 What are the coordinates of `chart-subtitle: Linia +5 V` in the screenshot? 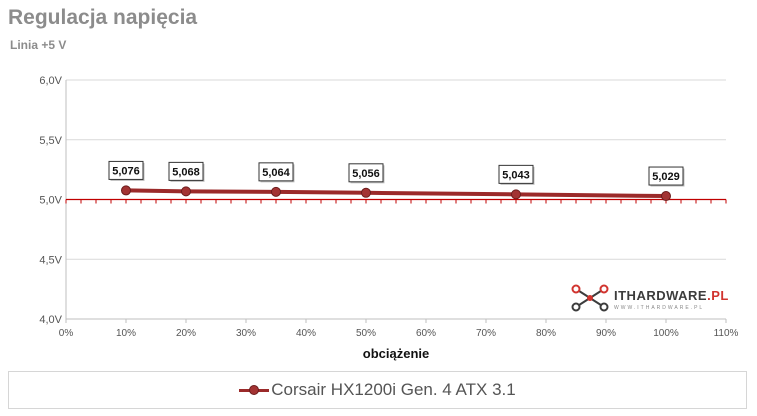 It's located at (38, 45).